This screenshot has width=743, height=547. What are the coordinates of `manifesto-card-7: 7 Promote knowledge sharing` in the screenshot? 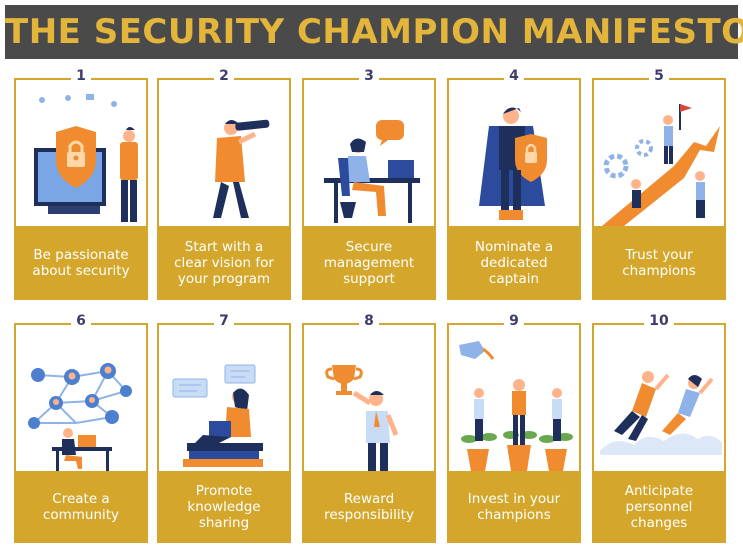 It's located at (224, 428).